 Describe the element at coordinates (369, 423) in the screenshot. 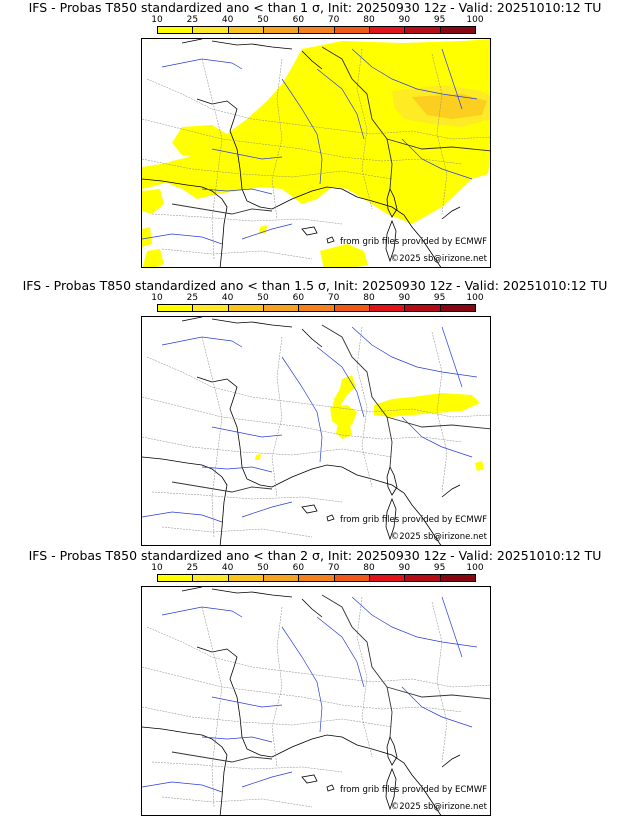

I see `probability-area` at that location.